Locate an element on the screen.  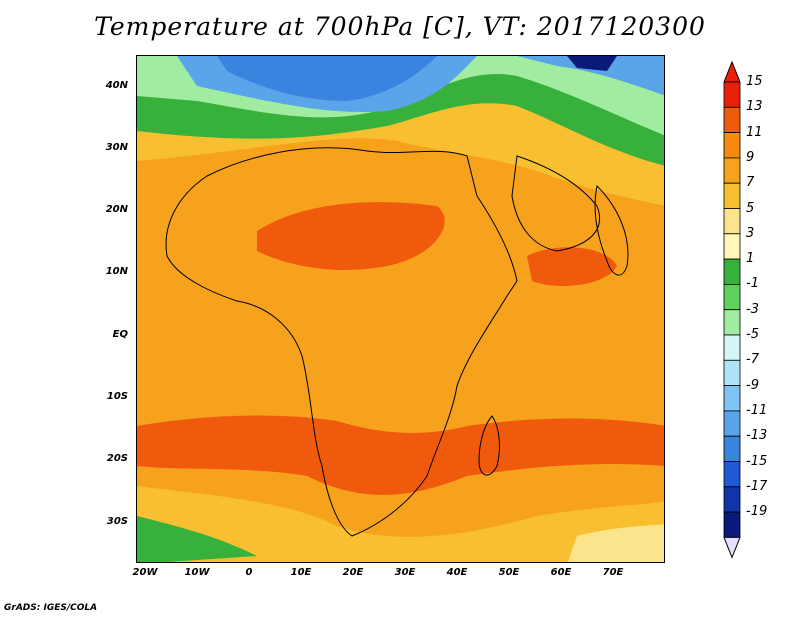
lon-label-70e: 70E is located at coordinates (613, 572).